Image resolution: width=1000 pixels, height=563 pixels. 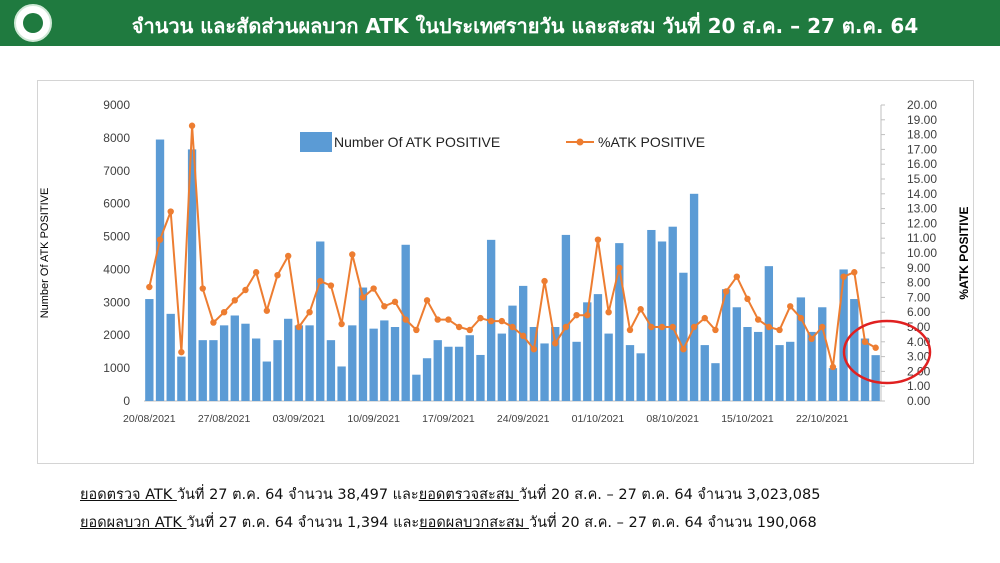 What do you see at coordinates (116, 237) in the screenshot?
I see `y-left-tick-label: 5000` at bounding box center [116, 237].